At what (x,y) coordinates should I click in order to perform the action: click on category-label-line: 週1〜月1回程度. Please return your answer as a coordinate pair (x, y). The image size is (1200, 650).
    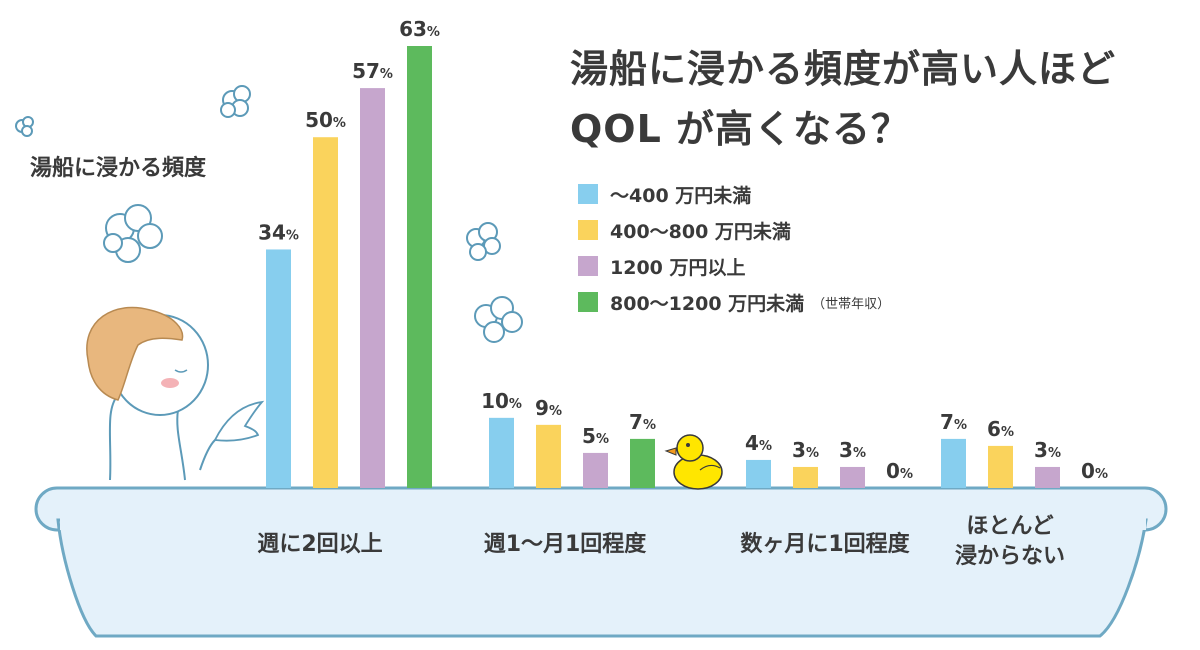
    Looking at the image, I should click on (565, 544).